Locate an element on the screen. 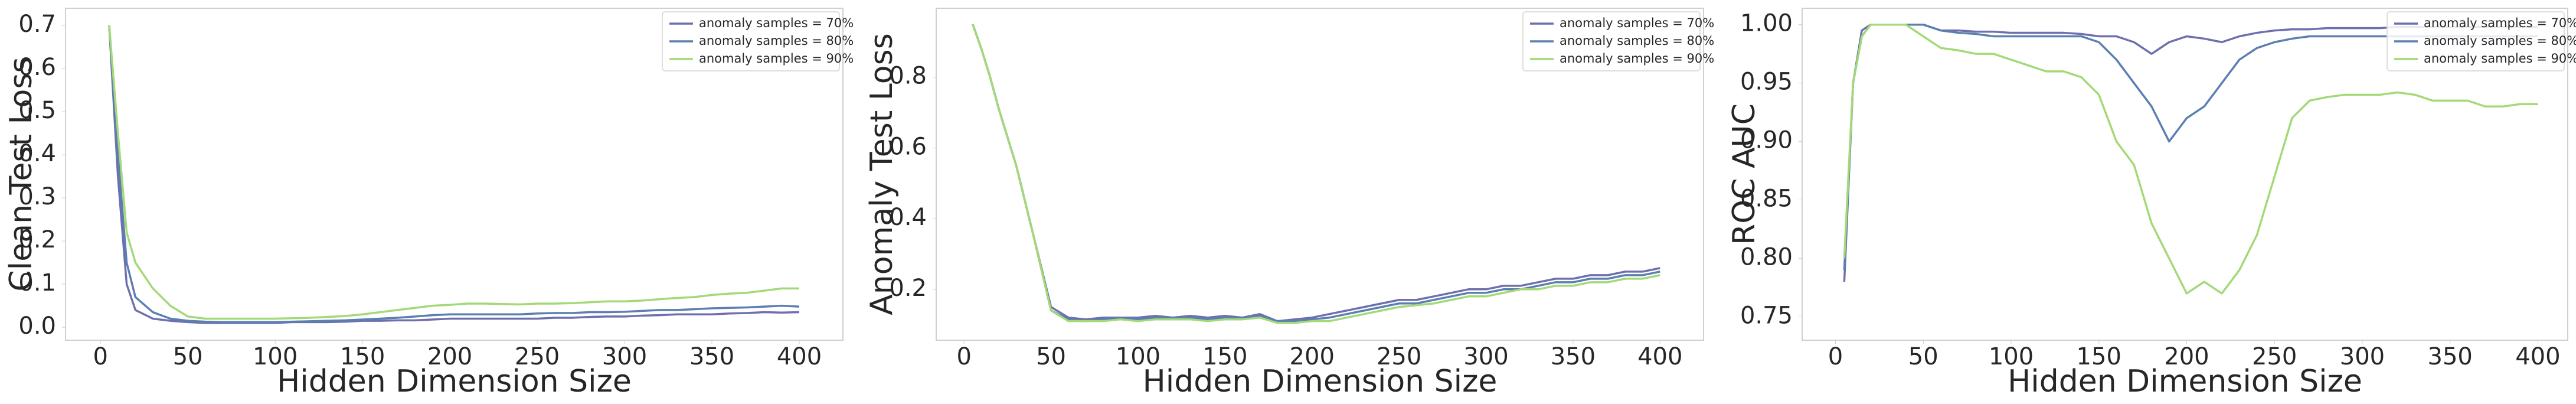  y-tick-label: 0.85 is located at coordinates (1766, 199).